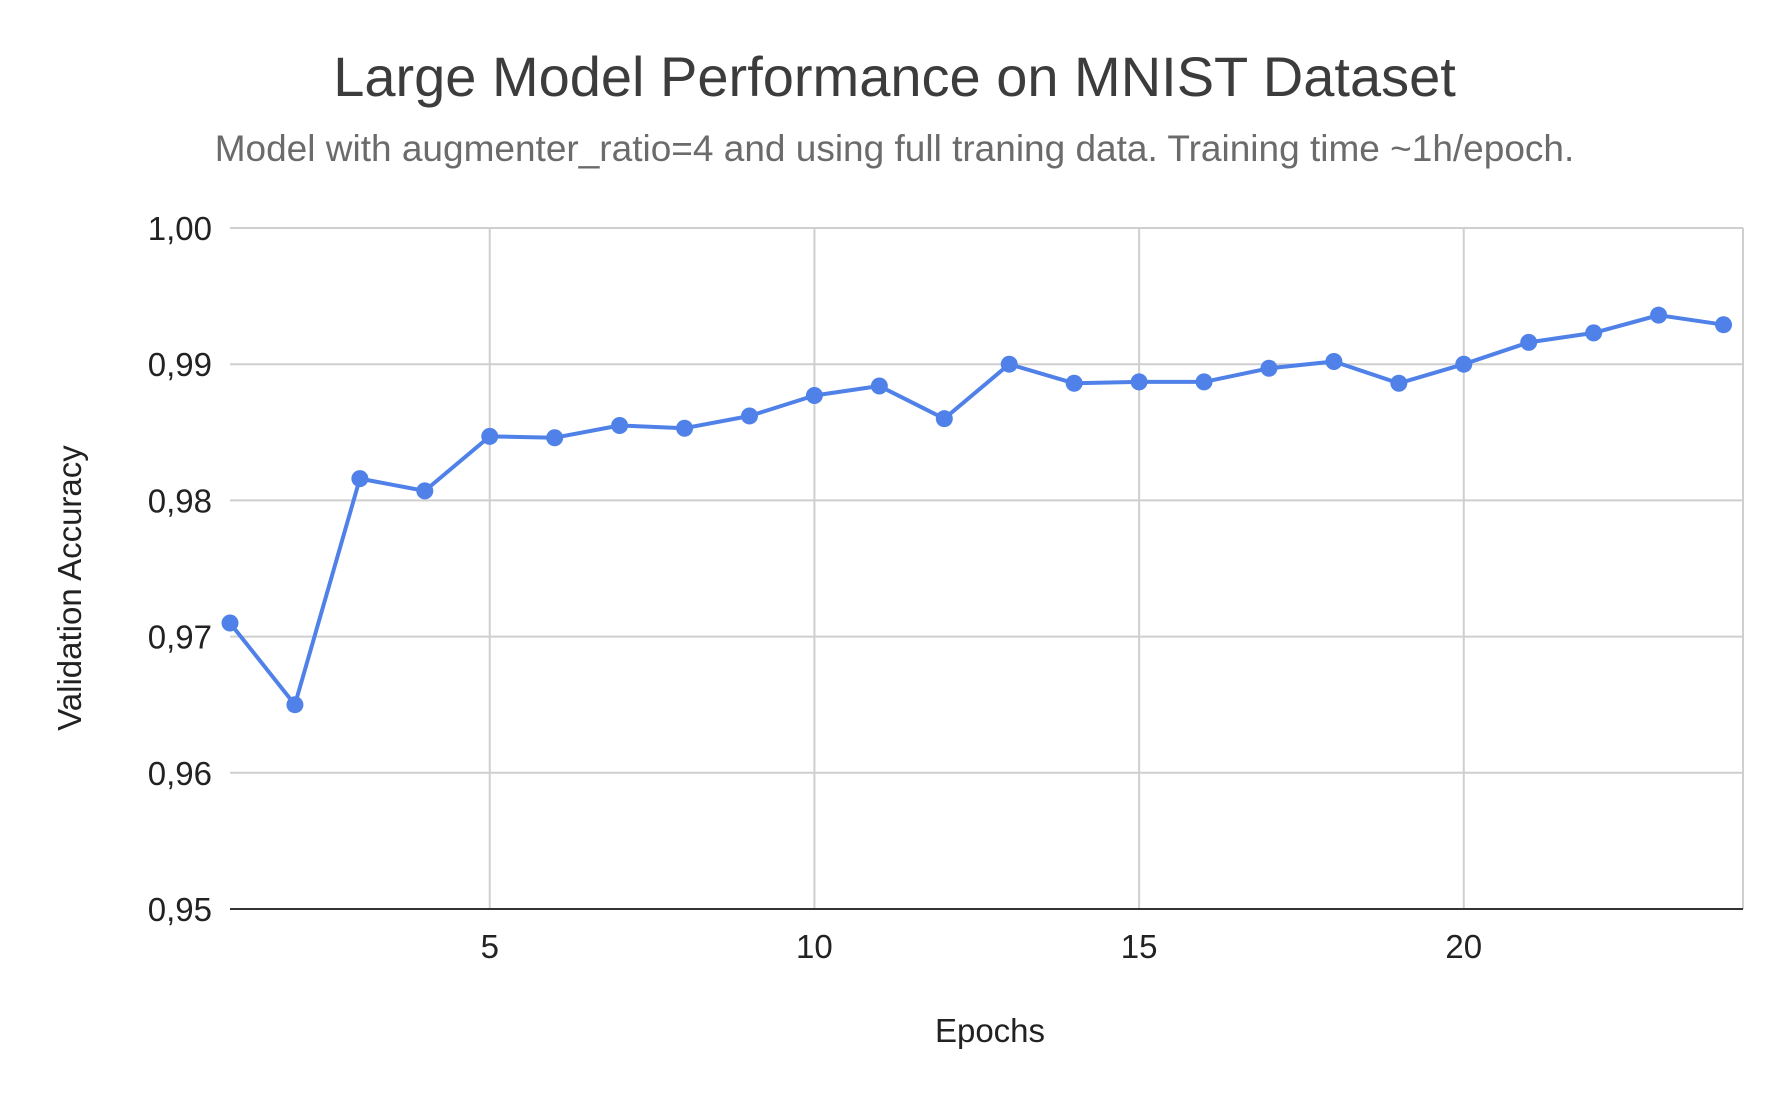  Describe the element at coordinates (180, 773) in the screenshot. I see `y-tick-label: 0,96` at that location.